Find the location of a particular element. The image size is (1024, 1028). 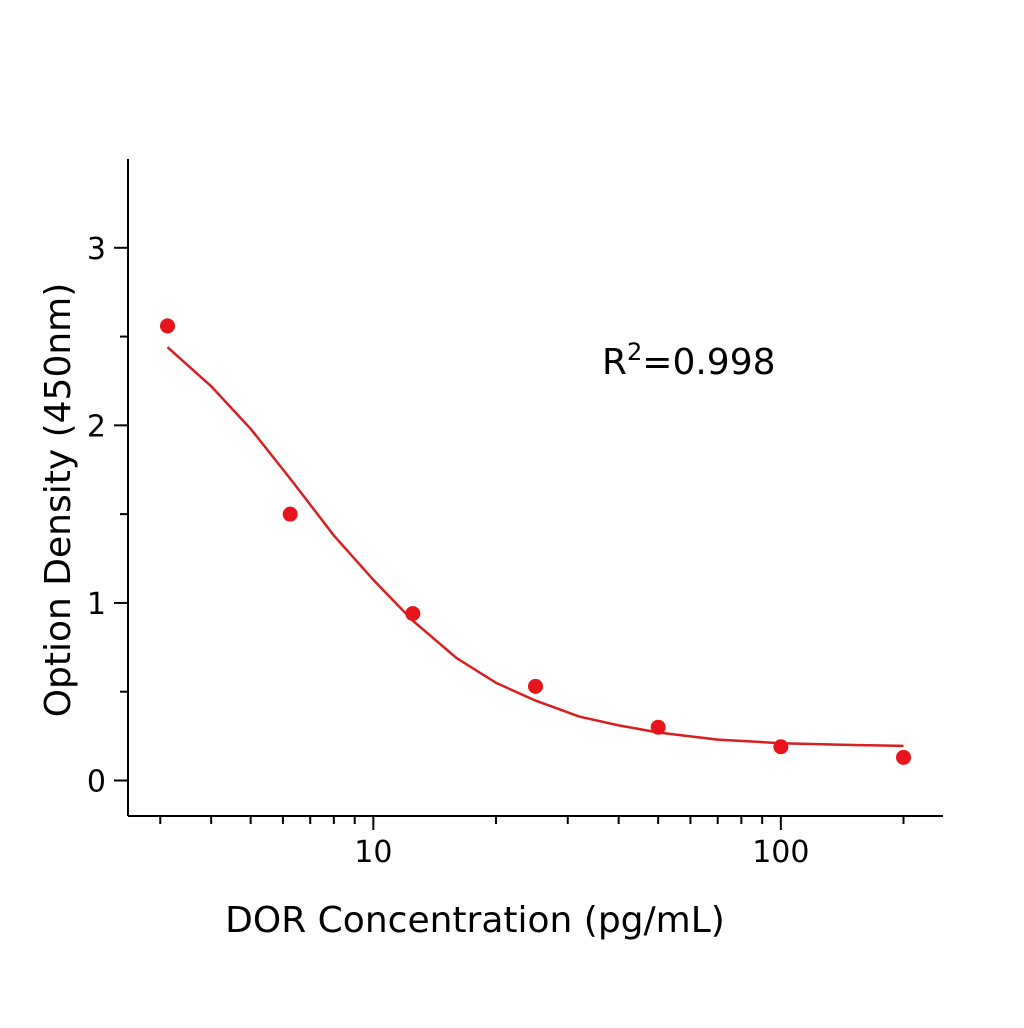

y-tick-label: 3 is located at coordinates (96, 249).